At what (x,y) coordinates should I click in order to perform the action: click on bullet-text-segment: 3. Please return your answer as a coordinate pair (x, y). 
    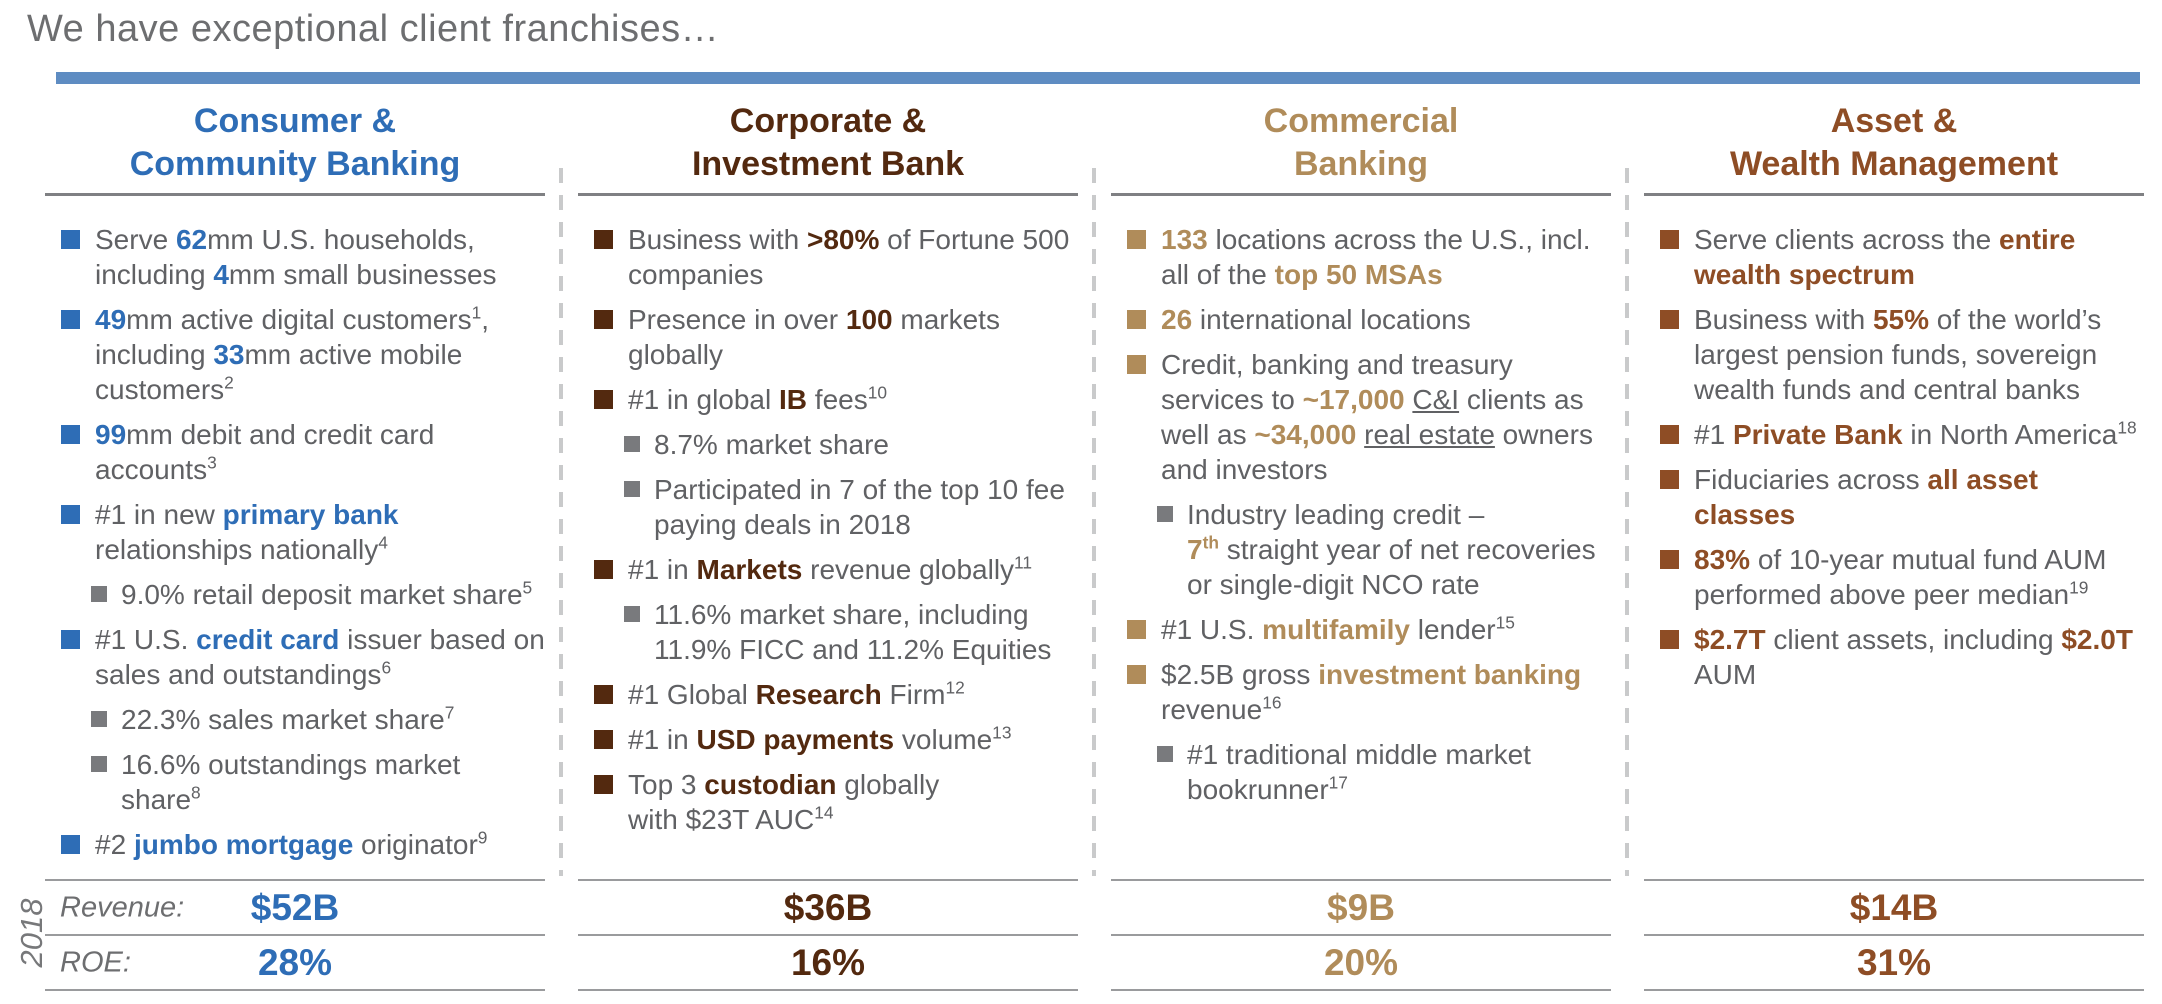
    Looking at the image, I should click on (212, 462).